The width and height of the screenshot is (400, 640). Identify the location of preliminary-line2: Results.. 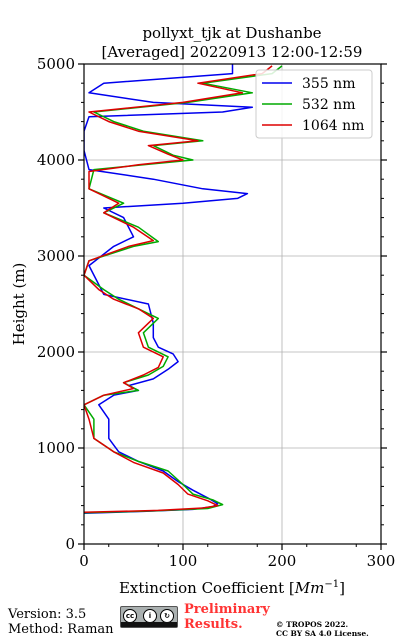
(213, 624).